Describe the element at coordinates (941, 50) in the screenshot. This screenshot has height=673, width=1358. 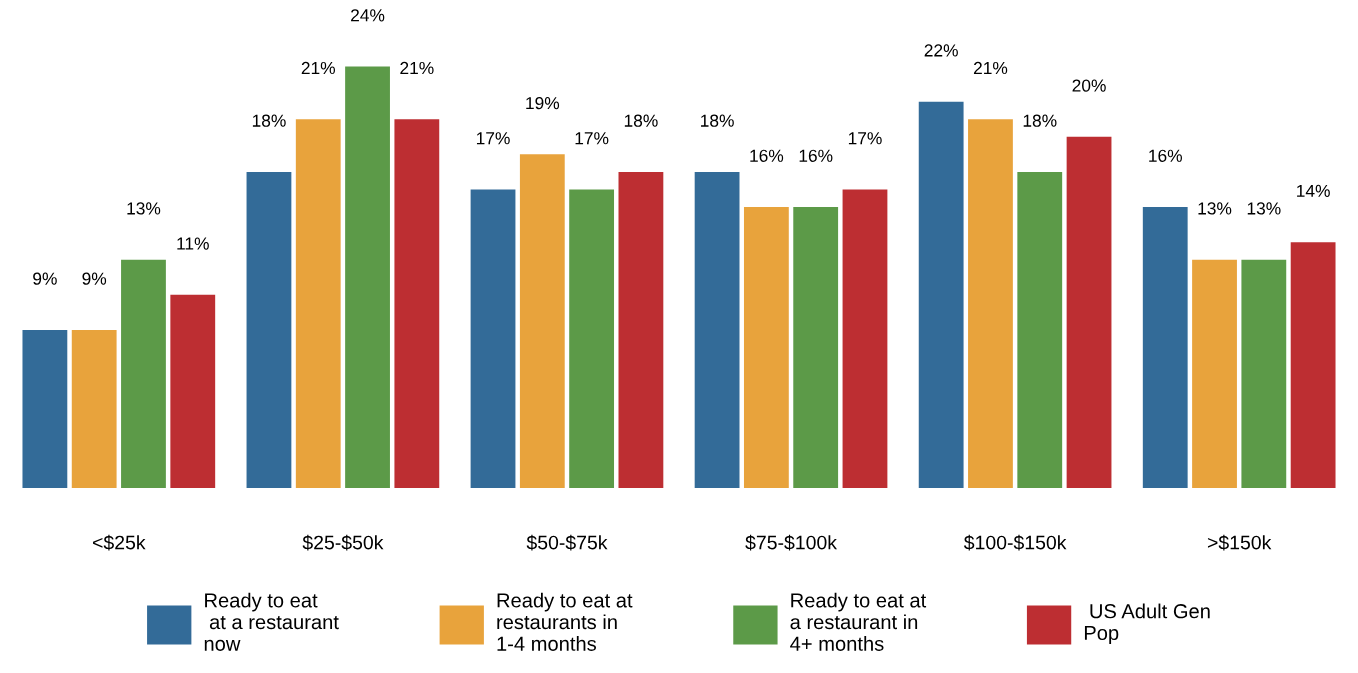
I see `data-label: 22%` at that location.